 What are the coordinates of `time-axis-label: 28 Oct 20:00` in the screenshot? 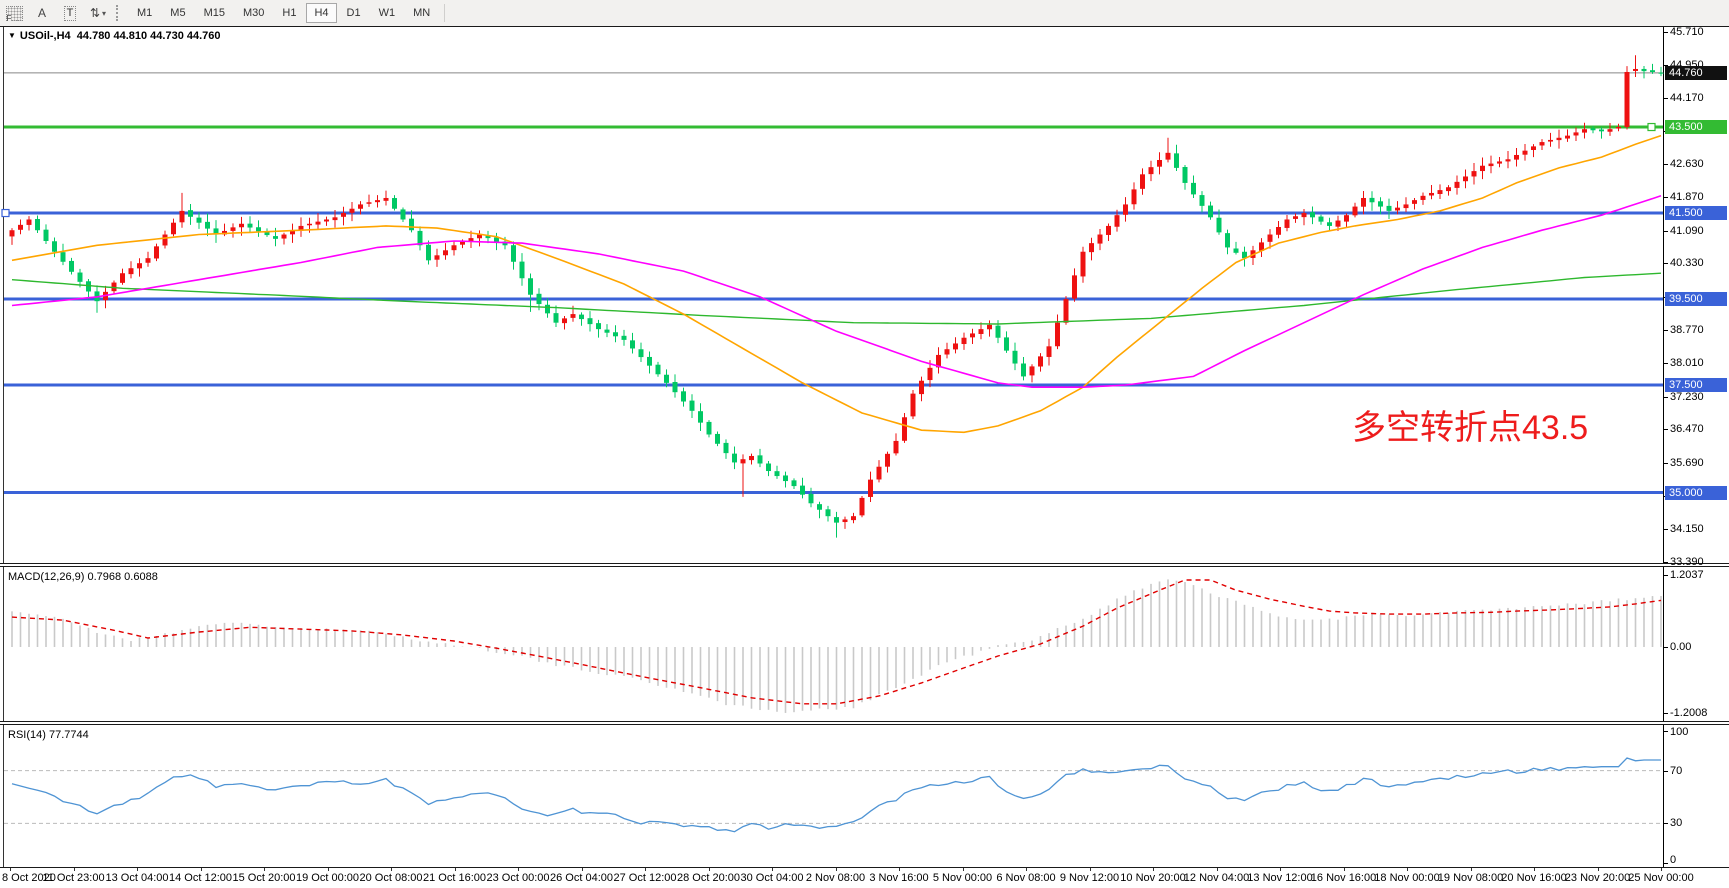 It's located at (708, 878).